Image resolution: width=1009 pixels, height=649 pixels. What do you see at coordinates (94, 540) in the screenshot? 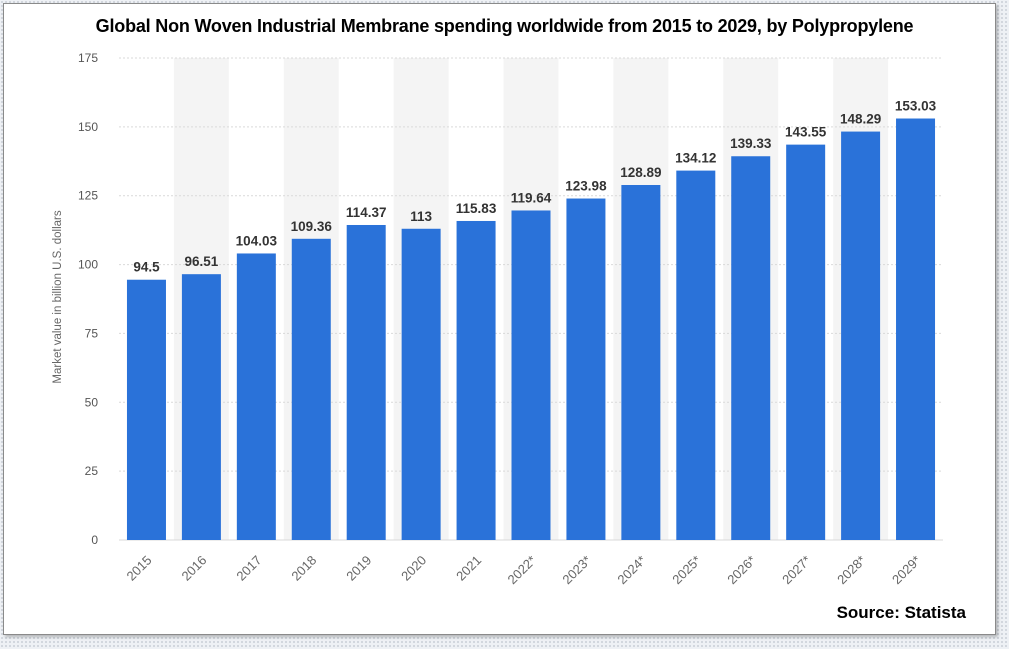
I see `y-tick-label: 0` at bounding box center [94, 540].